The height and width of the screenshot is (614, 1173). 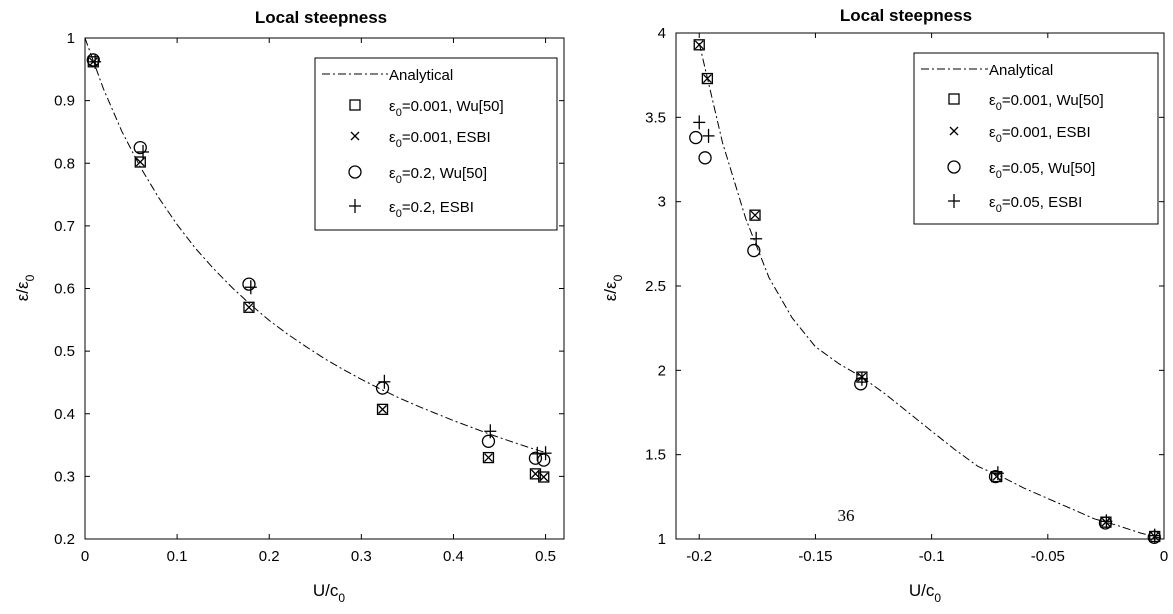 I want to click on legend-label-series-4: ε0=0.05, ESBI, so click(x=1035, y=204).